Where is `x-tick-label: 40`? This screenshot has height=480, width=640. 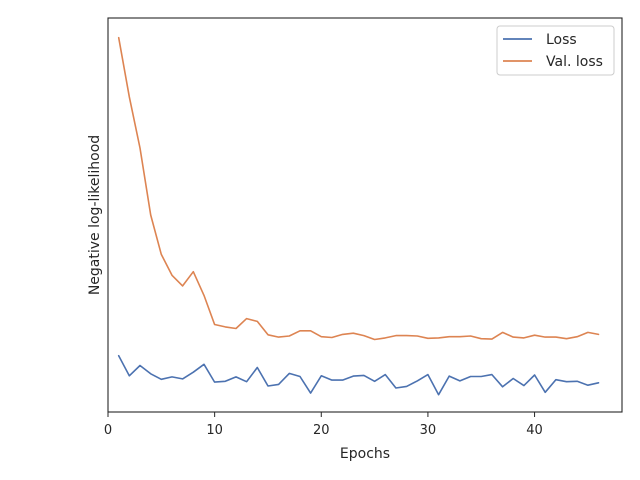
x-tick-label: 40 is located at coordinates (534, 430).